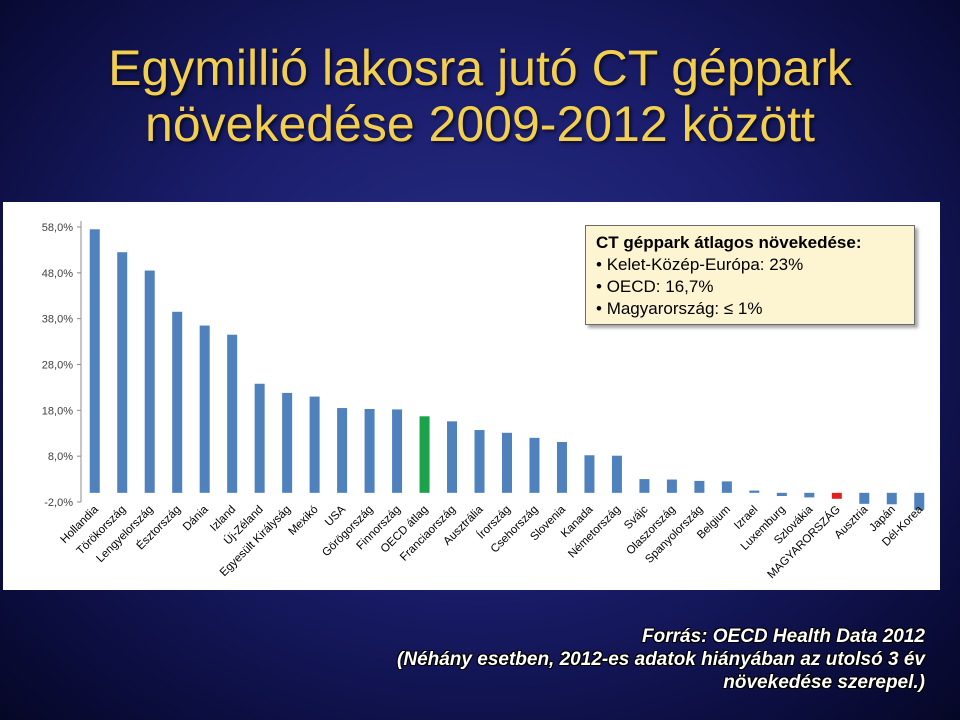 Image resolution: width=960 pixels, height=720 pixels. I want to click on y-tick-label: 48,0%, so click(57, 274).